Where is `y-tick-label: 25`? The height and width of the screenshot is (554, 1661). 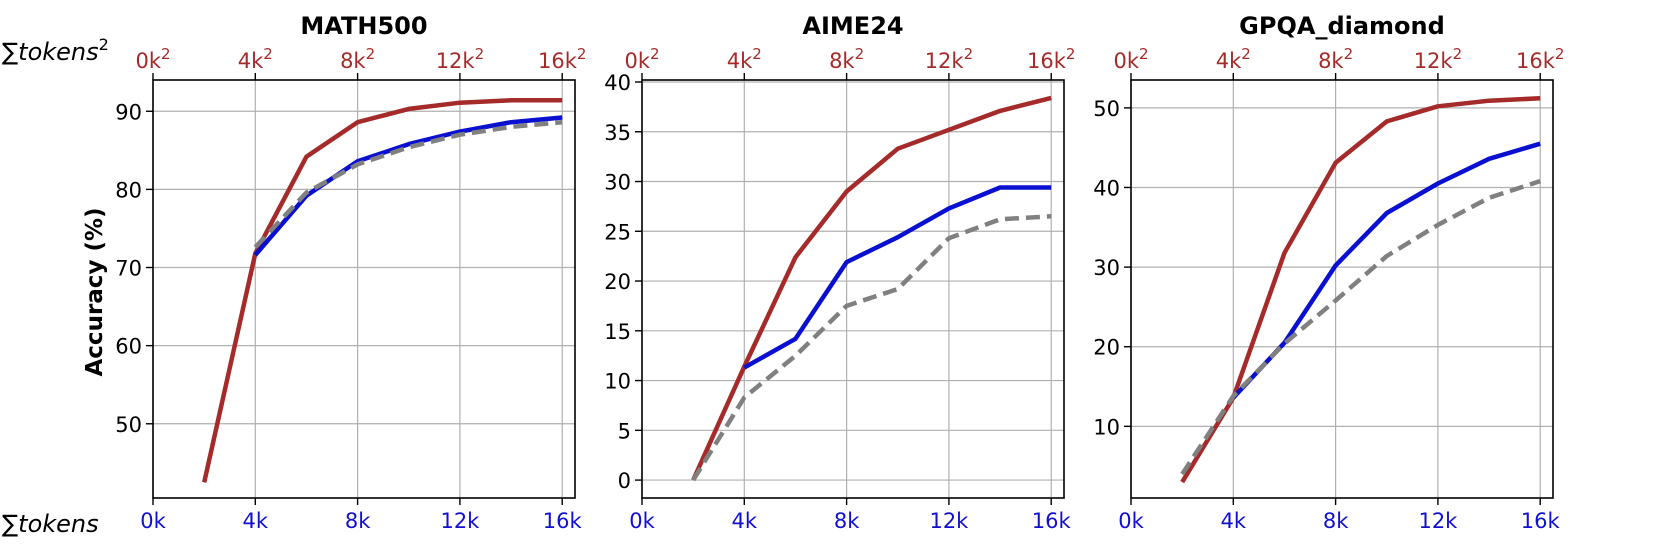
y-tick-label: 25 is located at coordinates (617, 232).